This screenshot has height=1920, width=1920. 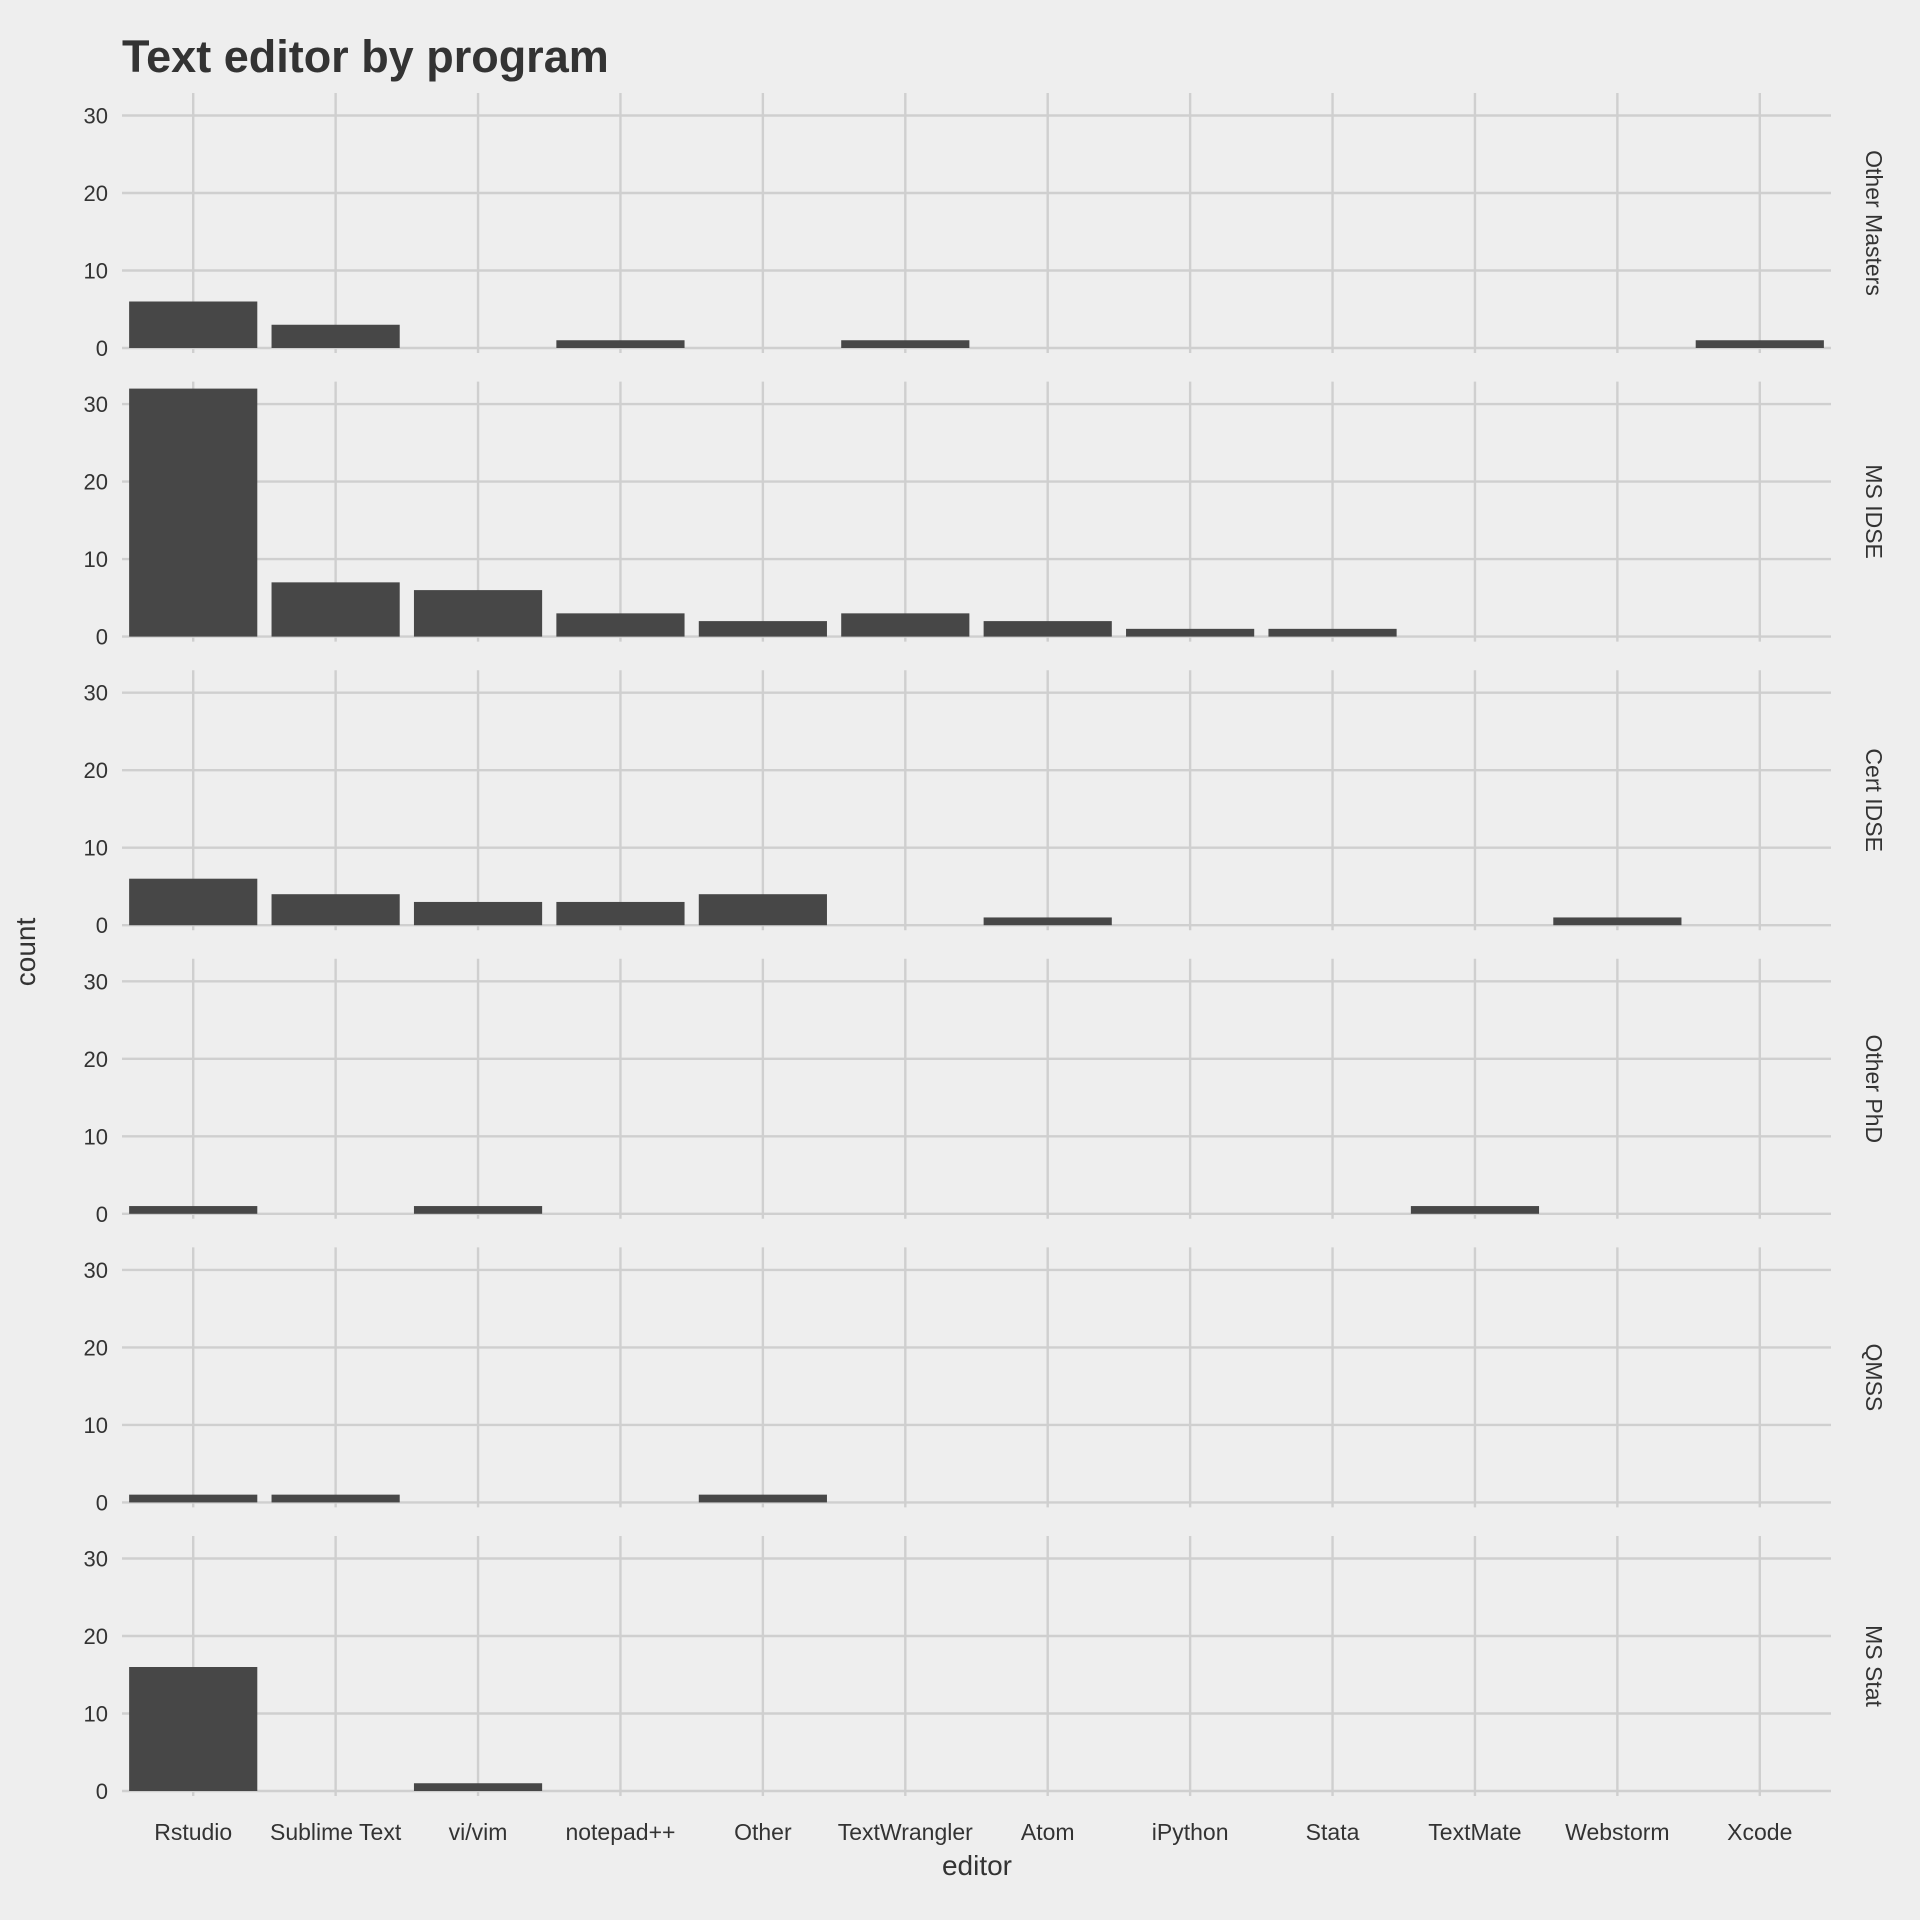 What do you see at coordinates (985, 227) in the screenshot?
I see `panel-other-masters: 0 10 20 30 Other Masters` at bounding box center [985, 227].